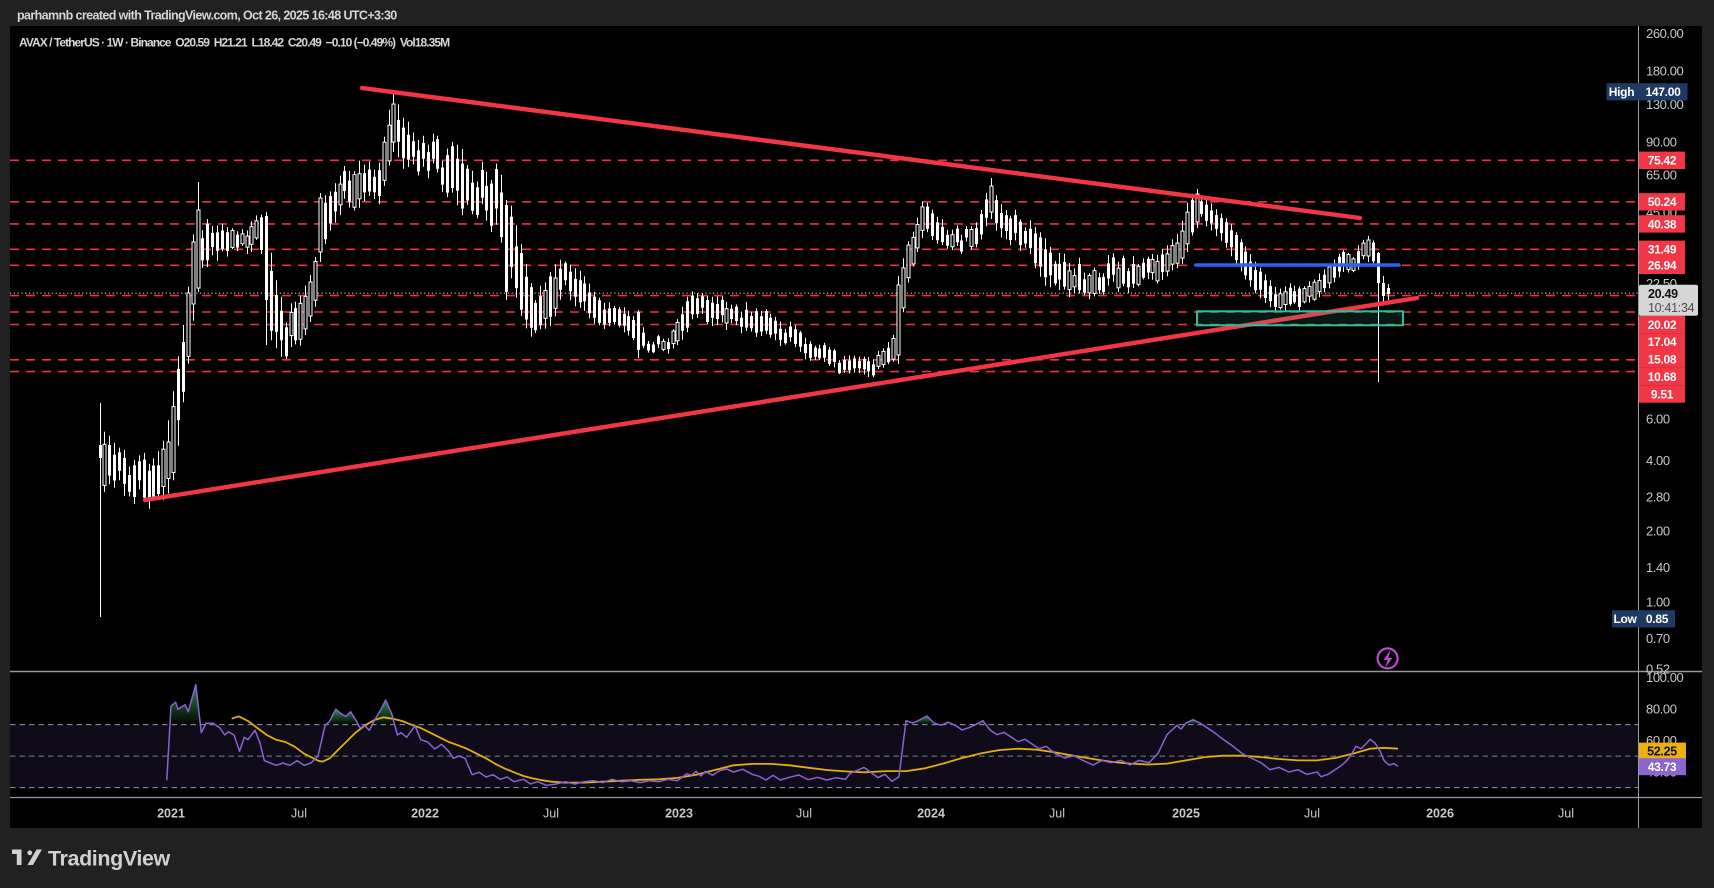 The height and width of the screenshot is (888, 1714). I want to click on svg-text: 4.00, so click(1658, 460).